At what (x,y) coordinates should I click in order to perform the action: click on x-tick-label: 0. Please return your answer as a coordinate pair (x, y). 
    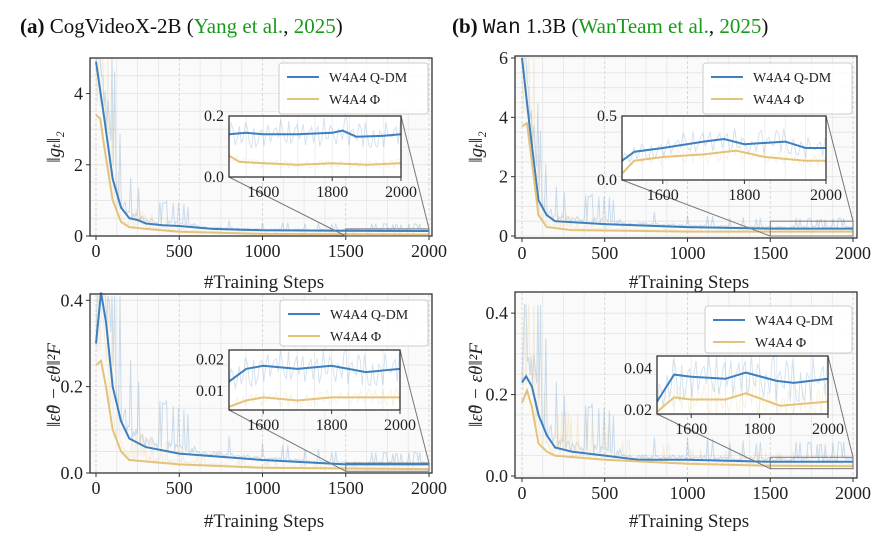
    Looking at the image, I should click on (522, 253).